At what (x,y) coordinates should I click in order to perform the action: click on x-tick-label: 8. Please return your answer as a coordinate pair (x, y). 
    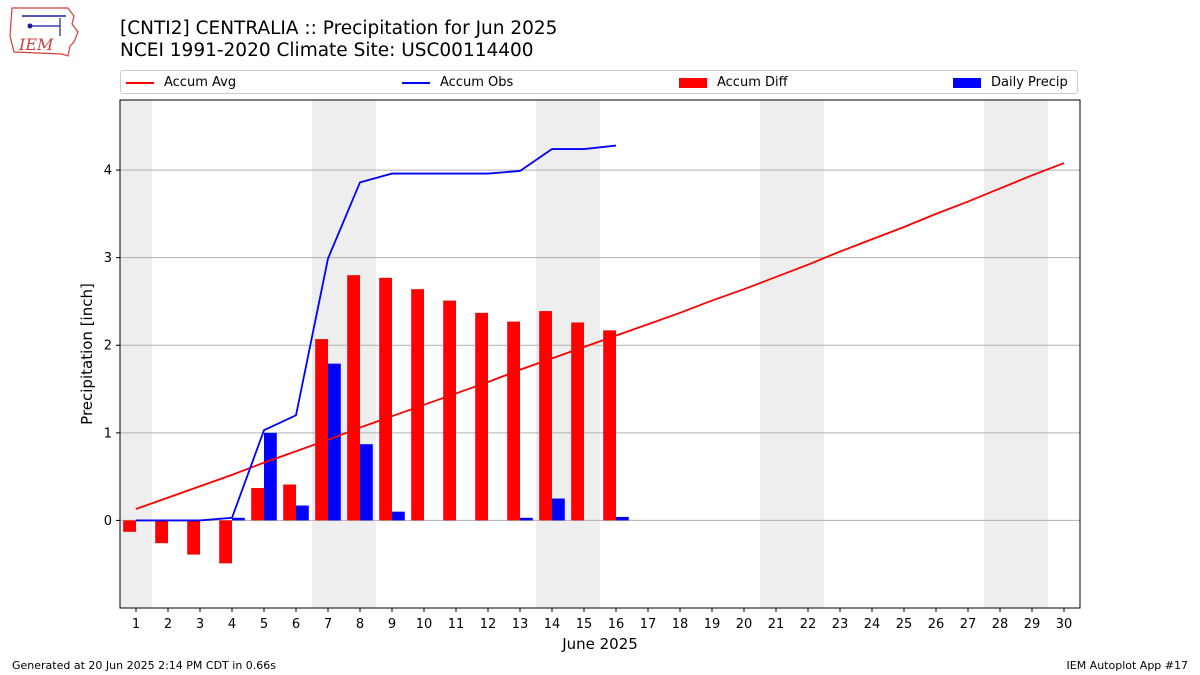
    Looking at the image, I should click on (360, 624).